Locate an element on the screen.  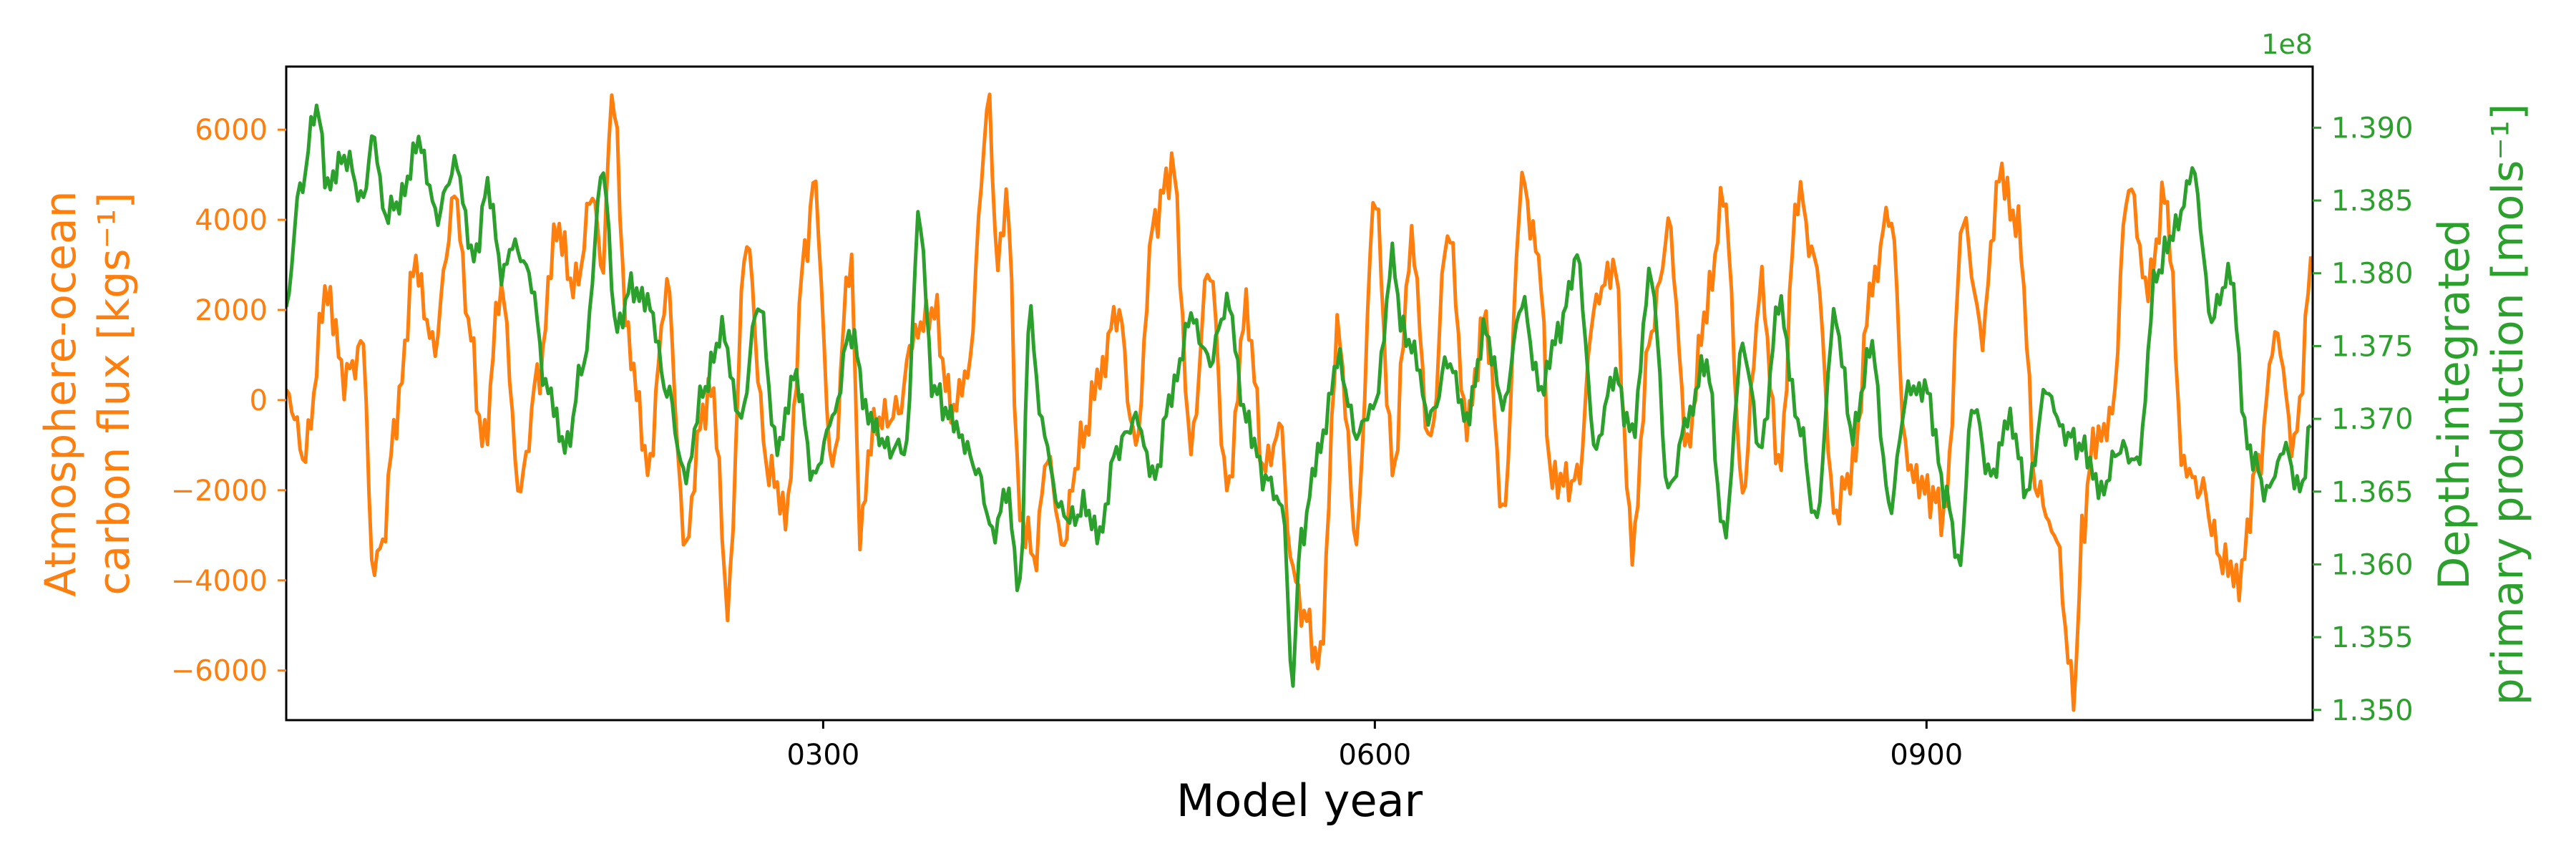
right-tick-label: 1.360 is located at coordinates (2372, 564).